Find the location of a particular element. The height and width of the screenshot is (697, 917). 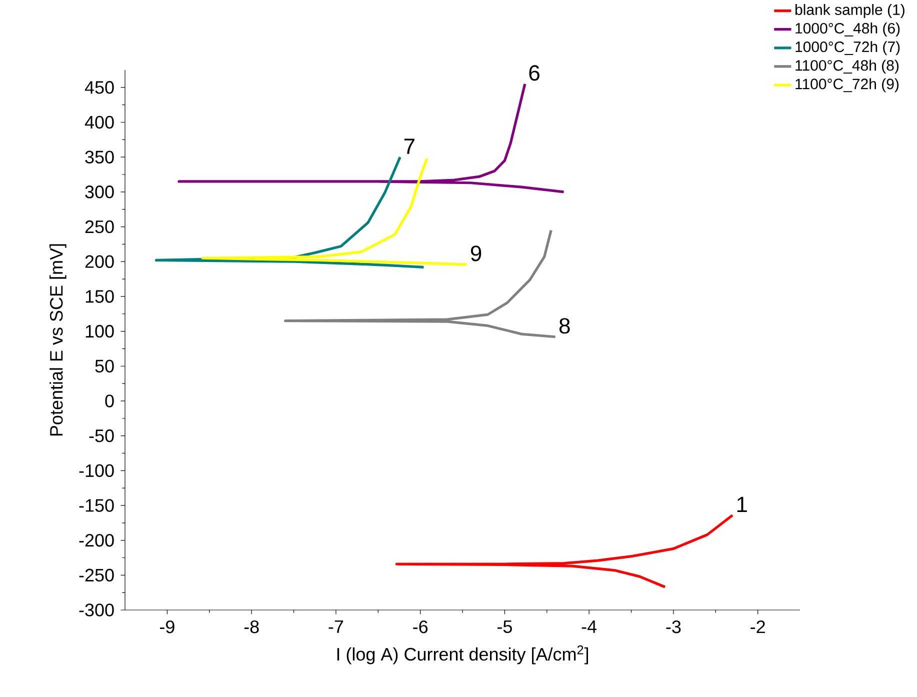

legend-label: 1100°C_72h (9) is located at coordinates (847, 85).